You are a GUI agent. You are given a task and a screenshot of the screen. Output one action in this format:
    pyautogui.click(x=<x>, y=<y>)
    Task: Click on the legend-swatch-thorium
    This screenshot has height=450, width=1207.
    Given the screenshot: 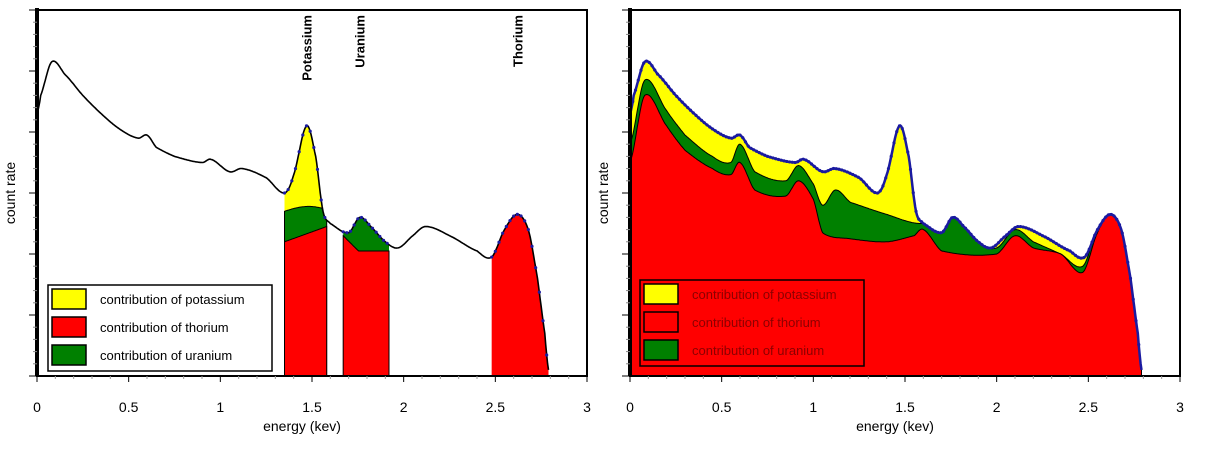 What is the action you would take?
    pyautogui.click(x=661, y=322)
    